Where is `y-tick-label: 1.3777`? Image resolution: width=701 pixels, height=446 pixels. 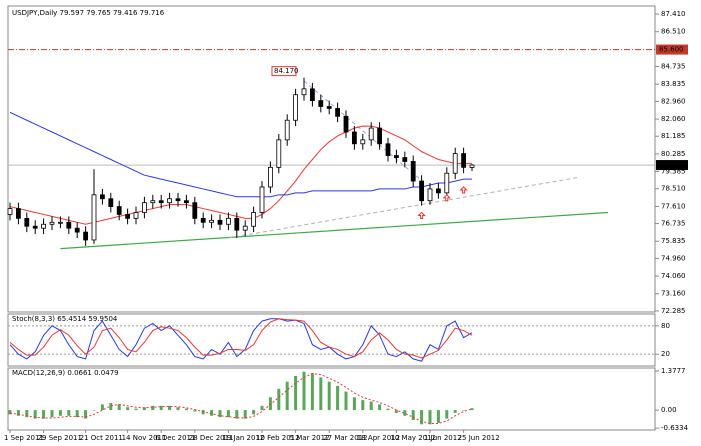
y-tick-label: 1.3777 is located at coordinates (673, 371).